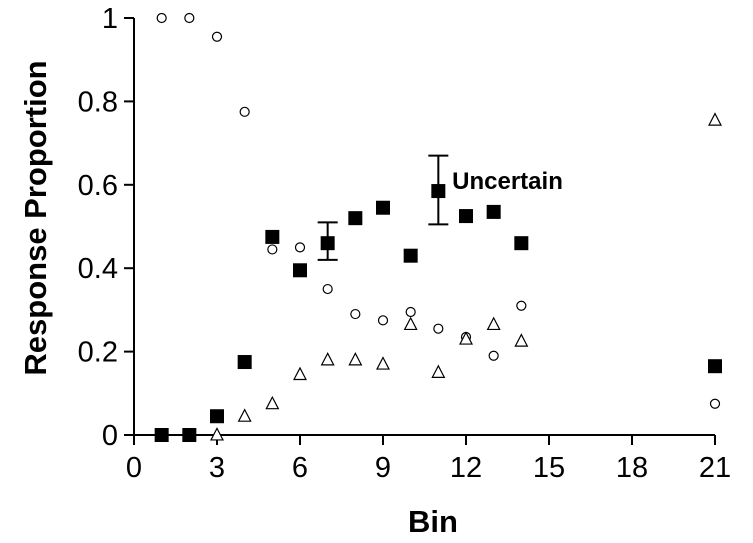 This screenshot has height=543, width=753. I want to click on x-tick-label: 15, so click(549, 468).